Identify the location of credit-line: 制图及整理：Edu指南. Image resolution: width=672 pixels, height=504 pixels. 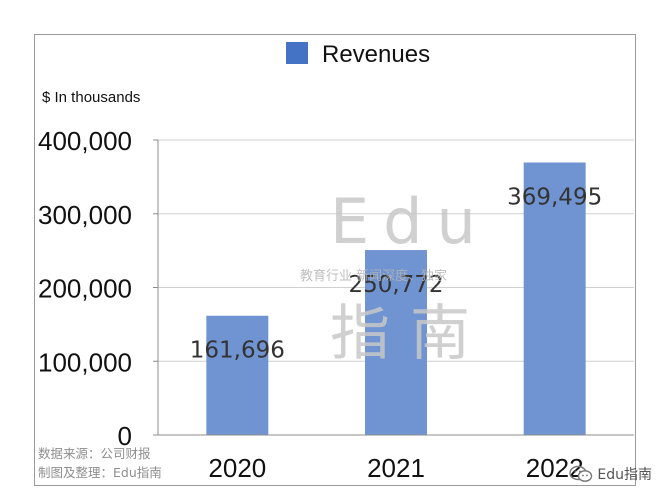
(100, 472).